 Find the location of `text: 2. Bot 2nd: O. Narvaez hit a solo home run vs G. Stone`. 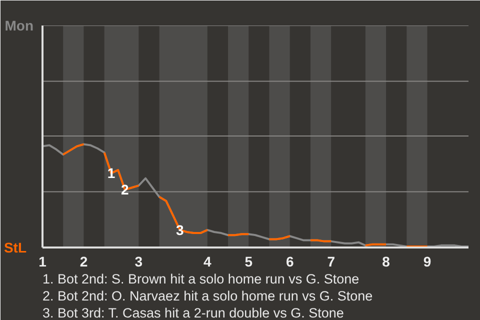

text: 2. Bot 2nd: O. Narvaez hit a solo home run vs G. Stone is located at coordinates (207, 296).